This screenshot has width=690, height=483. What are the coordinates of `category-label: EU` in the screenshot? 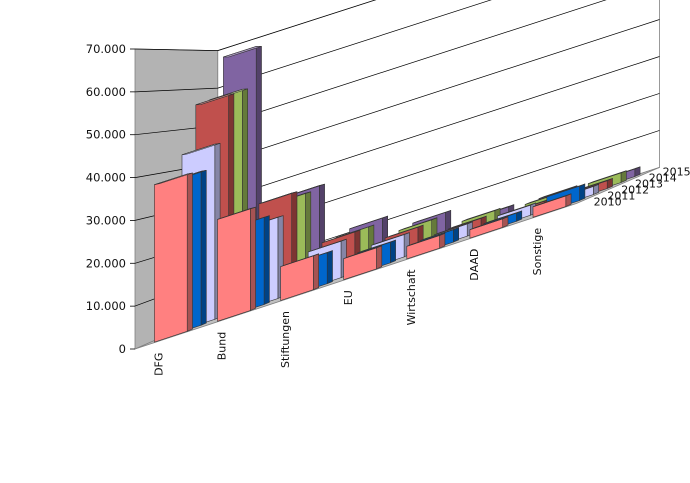 It's located at (348, 297).